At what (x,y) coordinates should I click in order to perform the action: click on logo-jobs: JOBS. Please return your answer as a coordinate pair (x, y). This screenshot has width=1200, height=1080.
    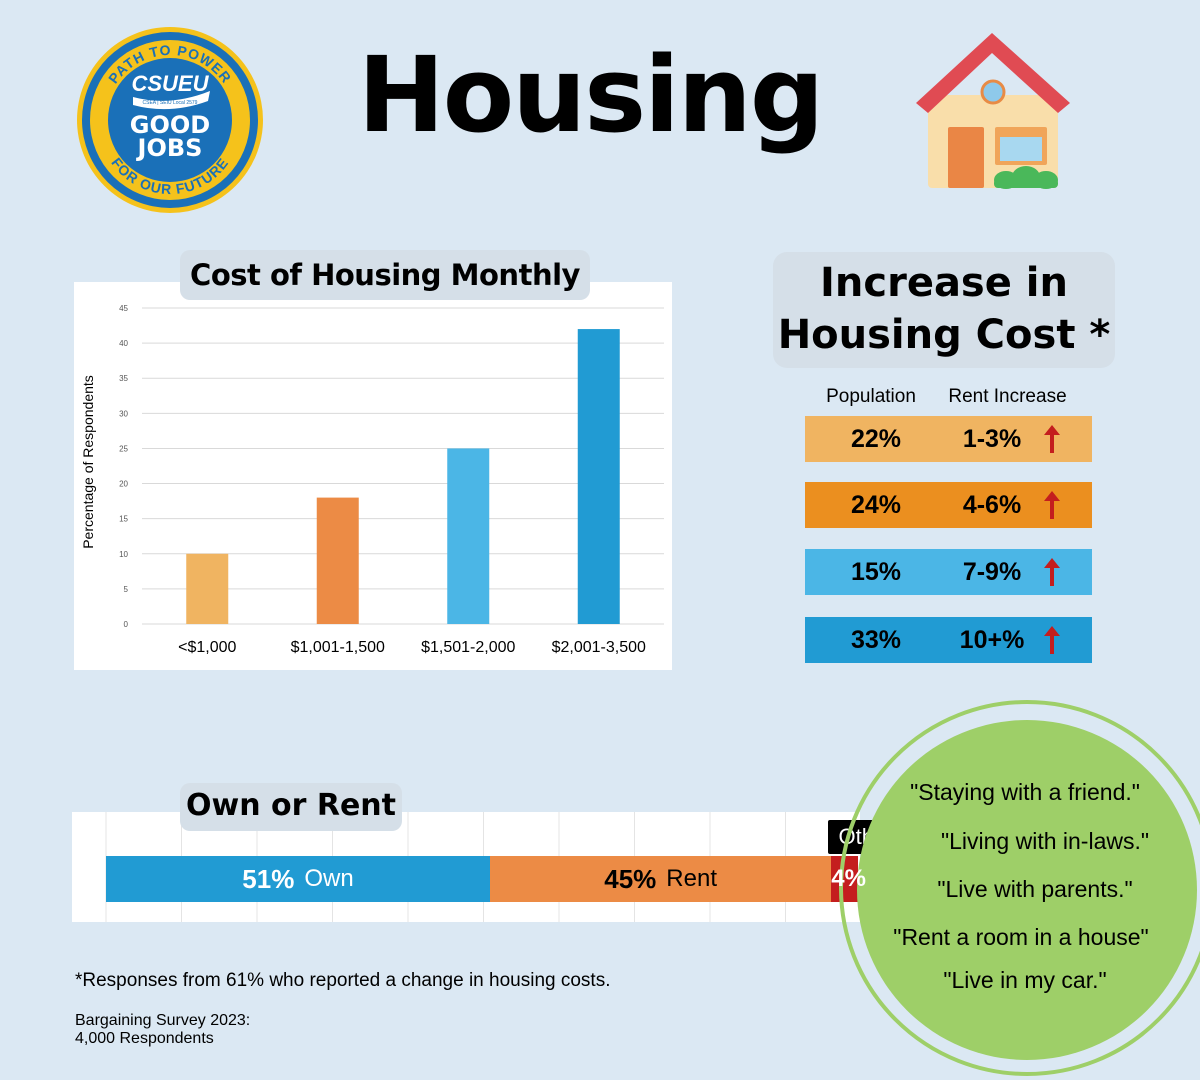
    Looking at the image, I should click on (169, 148).